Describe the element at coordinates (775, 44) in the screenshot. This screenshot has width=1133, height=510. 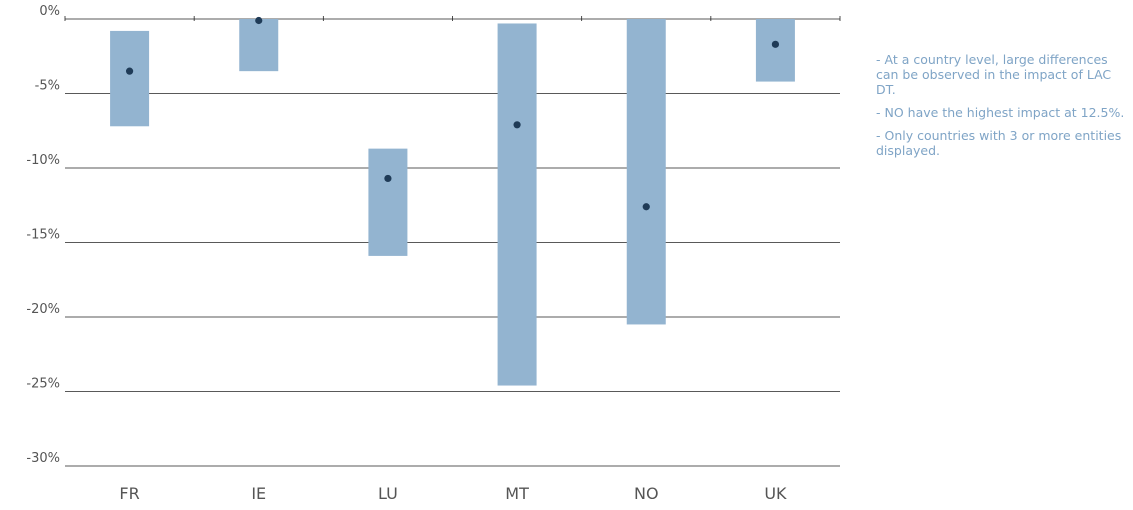
I see `marker-uk` at that location.